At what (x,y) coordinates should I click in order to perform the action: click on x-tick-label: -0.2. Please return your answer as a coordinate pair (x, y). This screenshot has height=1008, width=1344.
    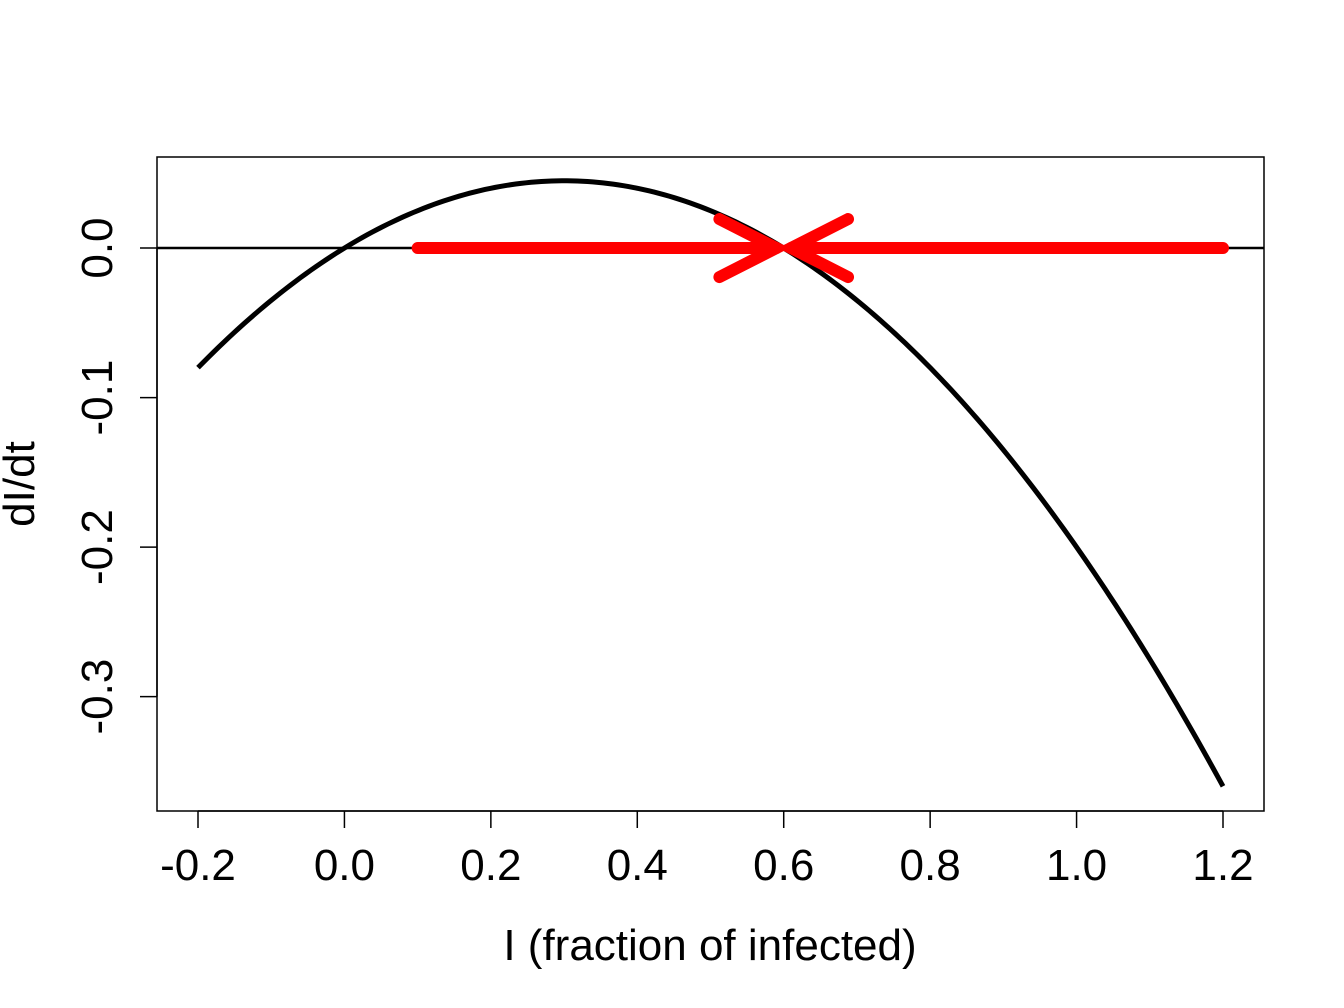
    Looking at the image, I should click on (198, 865).